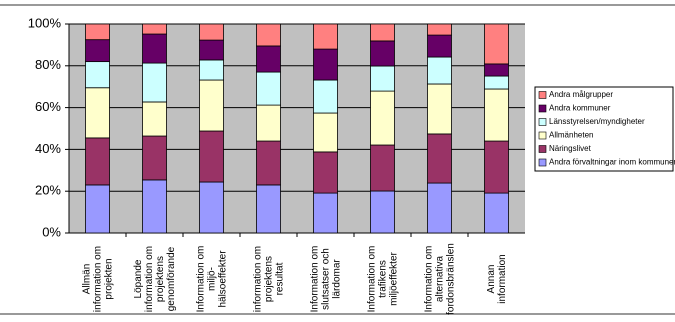  What do you see at coordinates (48, 190) in the screenshot?
I see `y-tick-label: 20%` at bounding box center [48, 190].